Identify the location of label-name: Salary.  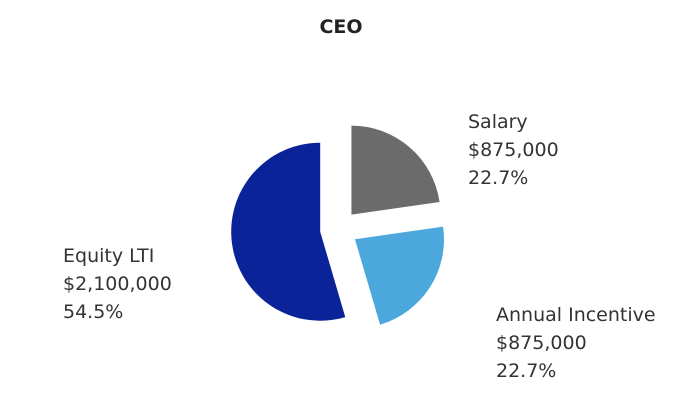
(498, 122).